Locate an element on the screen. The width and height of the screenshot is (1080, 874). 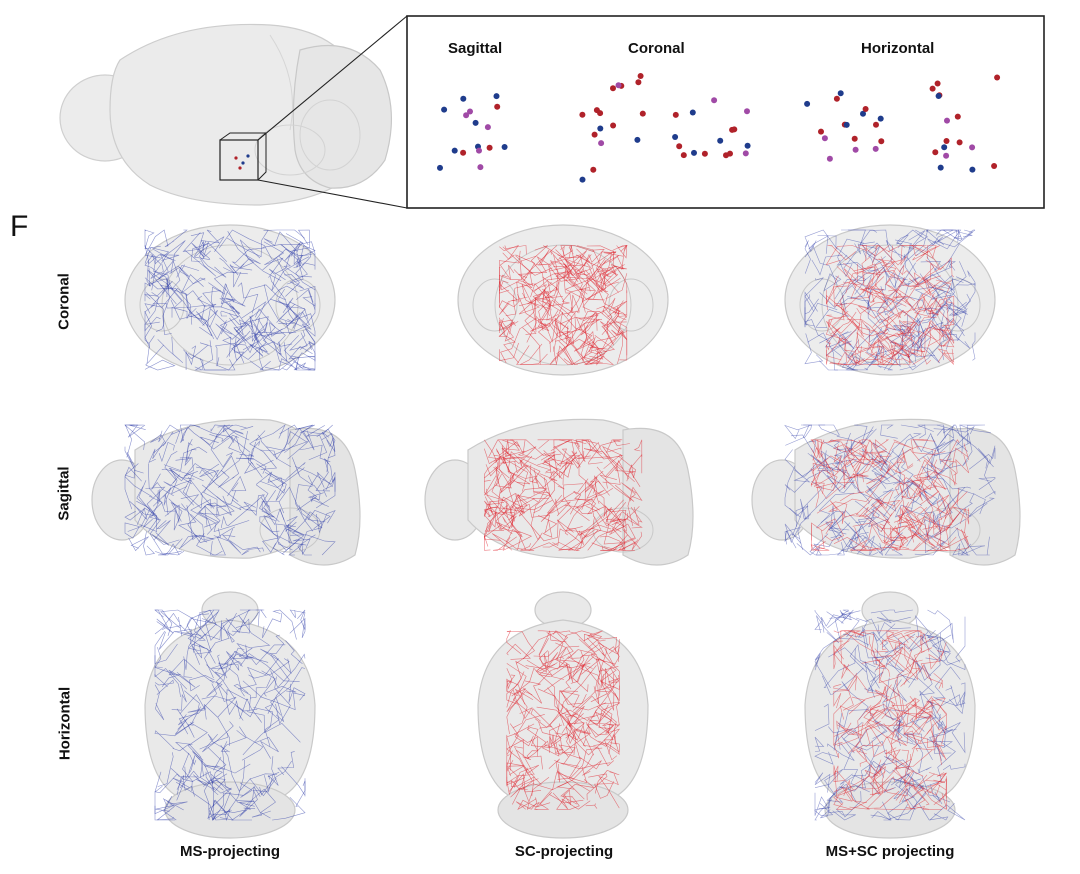
col-label-ms-sc: MS+SC projecting is located at coordinates (890, 851).